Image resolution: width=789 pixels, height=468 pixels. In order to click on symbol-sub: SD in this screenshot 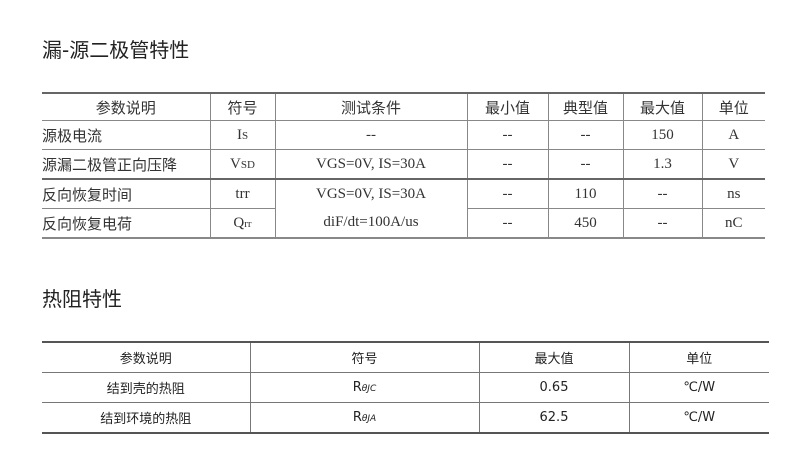, I will do `click(247, 164)`.